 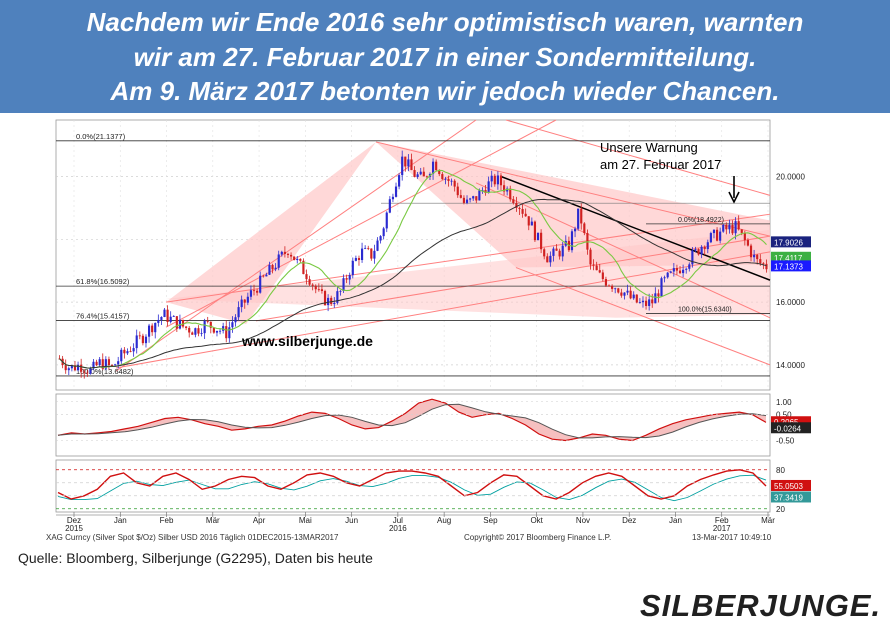 What do you see at coordinates (788, 242) in the screenshot?
I see `price-tag-label: 17.9026` at bounding box center [788, 242].